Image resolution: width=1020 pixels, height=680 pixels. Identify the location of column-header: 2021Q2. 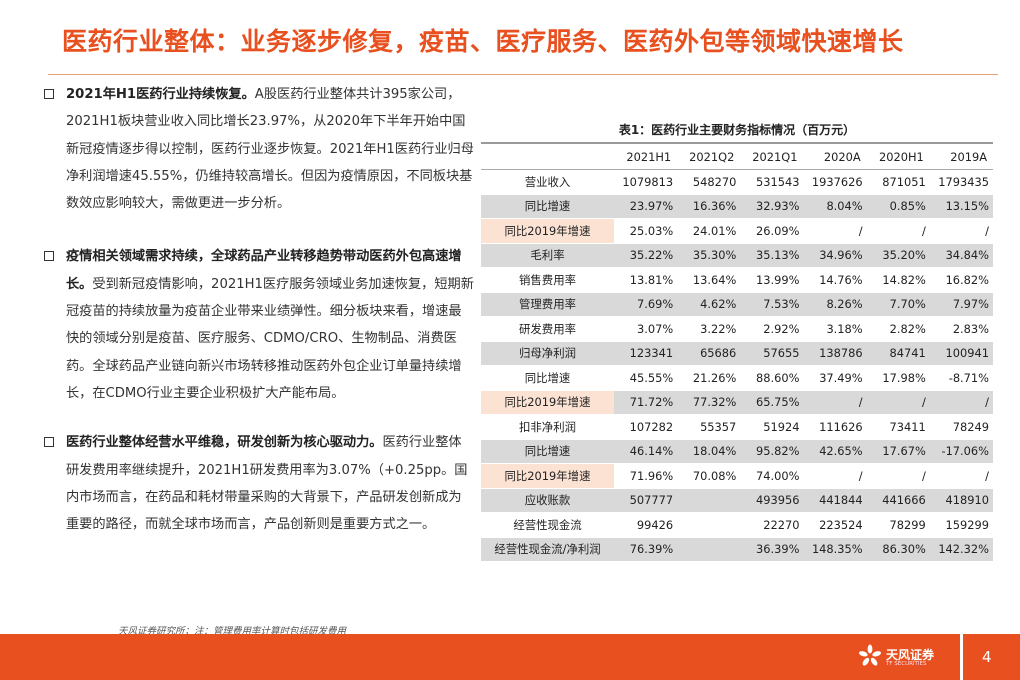
(709, 157).